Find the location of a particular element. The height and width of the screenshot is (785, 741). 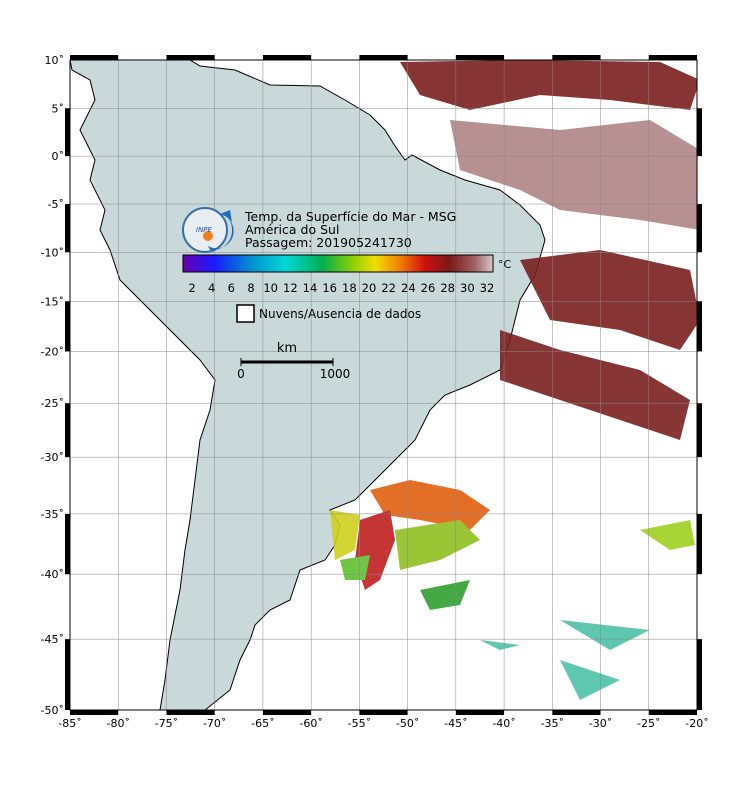

pass-time: Passagem: 201905241730 is located at coordinates (328, 242).